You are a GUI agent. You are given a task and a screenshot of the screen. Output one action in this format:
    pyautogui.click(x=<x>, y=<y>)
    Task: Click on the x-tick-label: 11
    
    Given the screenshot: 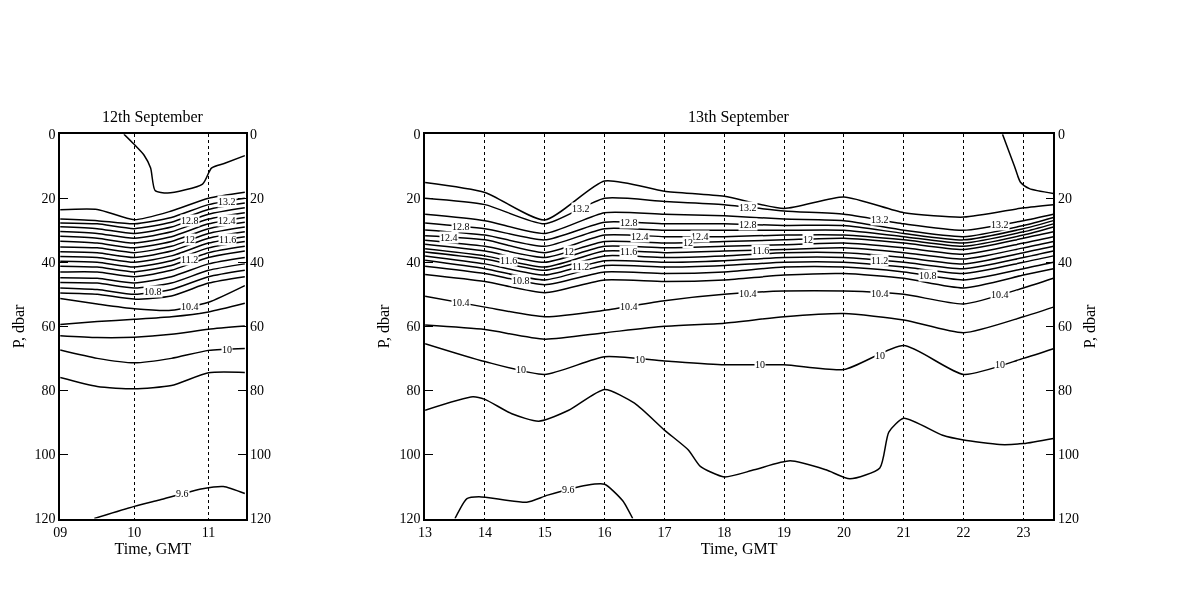 What is the action you would take?
    pyautogui.click(x=208, y=533)
    